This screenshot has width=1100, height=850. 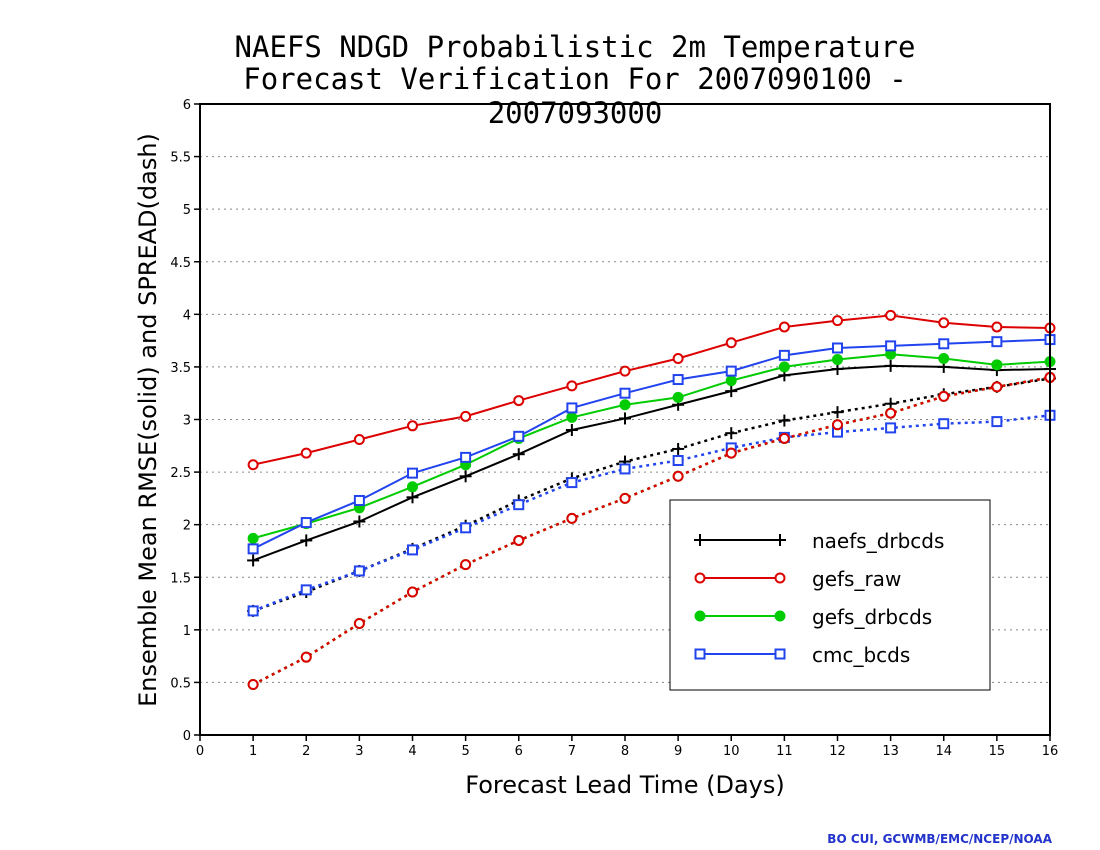 I want to click on gefs_raw-rmse-series, so click(x=651, y=390).